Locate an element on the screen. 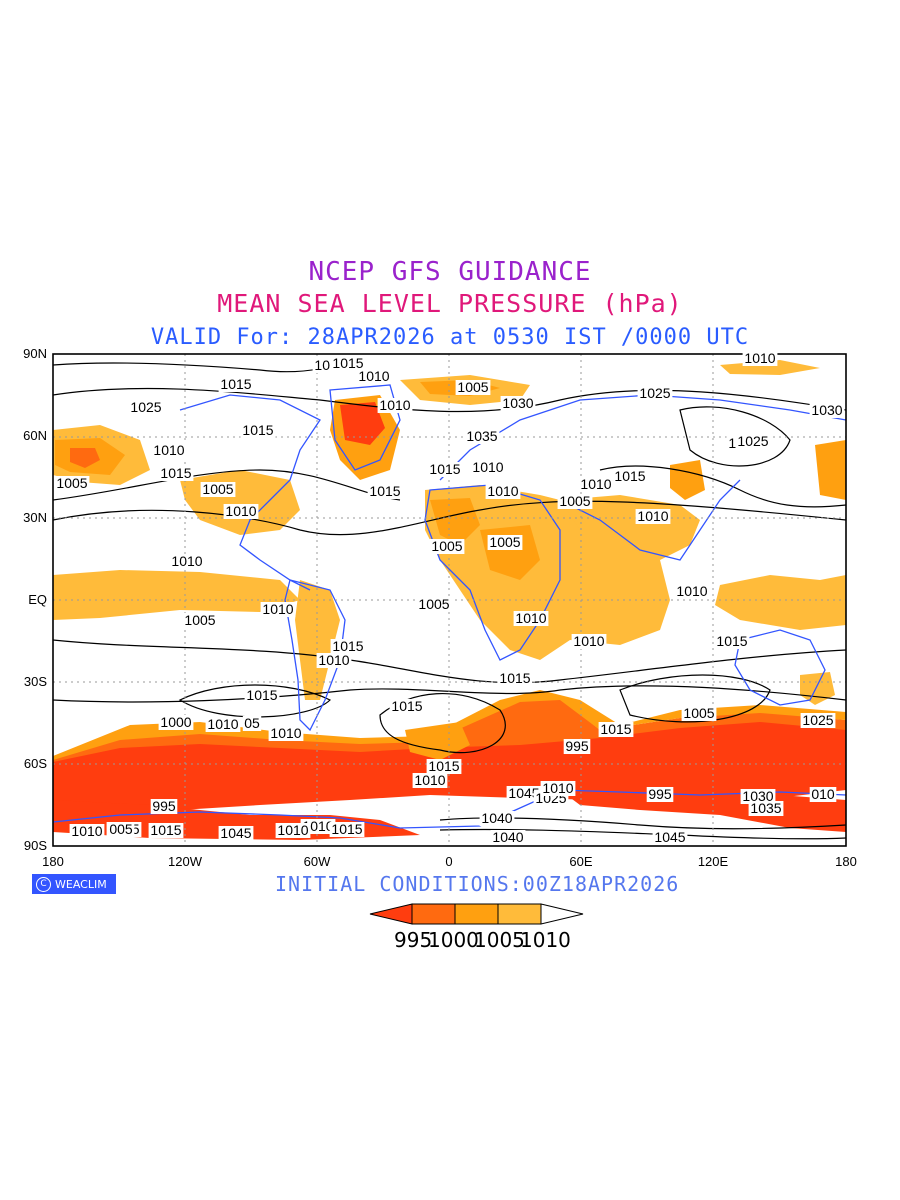  west-pacific-low is located at coordinates (830, 470).